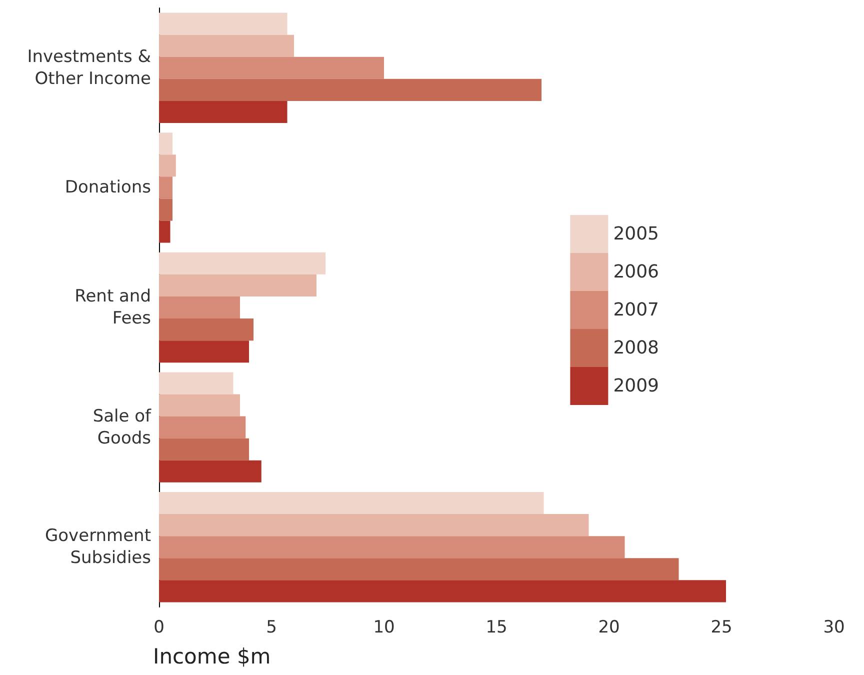 This screenshot has width=864, height=675. What do you see at coordinates (384, 628) in the screenshot?
I see `x-tick-label: 10` at bounding box center [384, 628].